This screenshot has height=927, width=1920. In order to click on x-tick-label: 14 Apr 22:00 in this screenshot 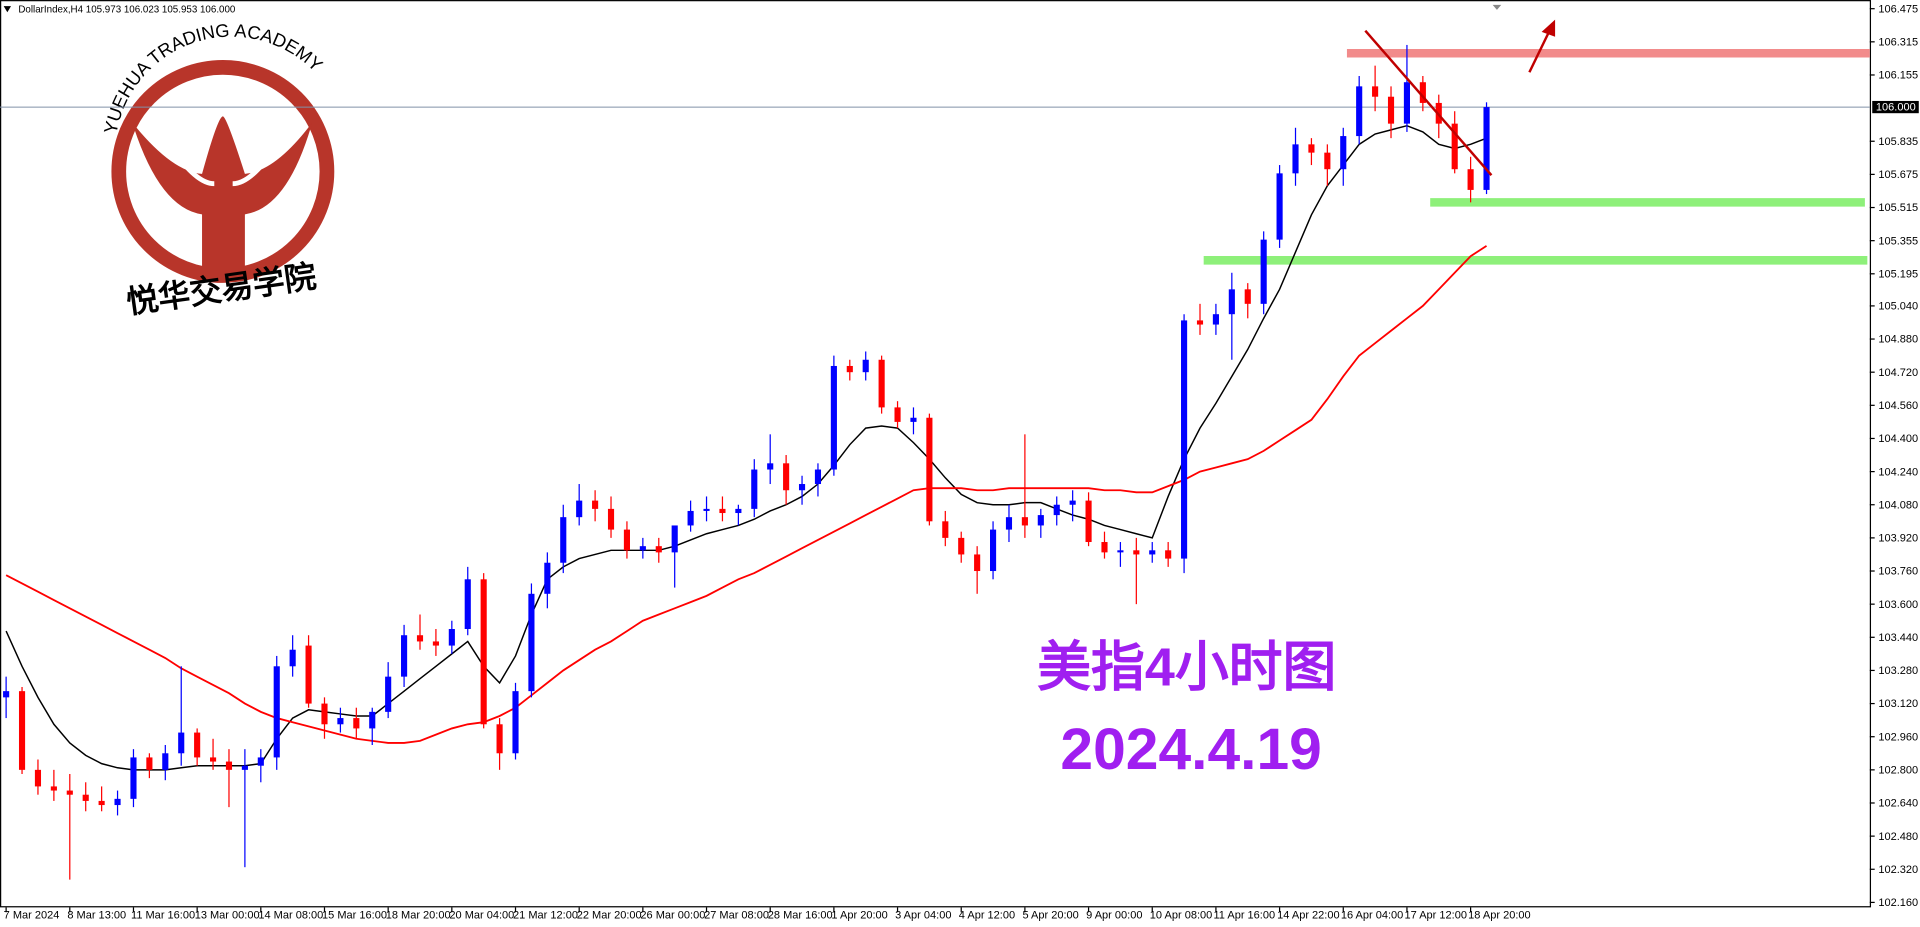, I will do `click(1308, 915)`.